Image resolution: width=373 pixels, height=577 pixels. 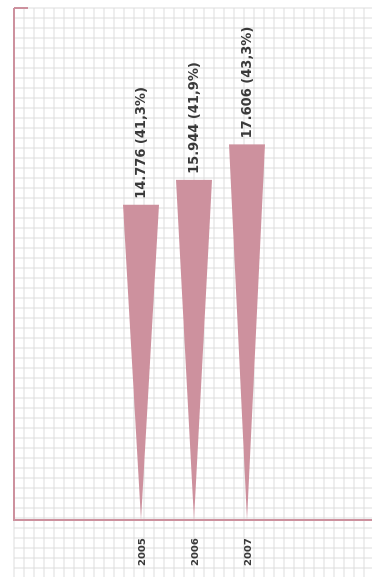 What do you see at coordinates (248, 552) in the screenshot?
I see `x-tick-label-2007: 2007` at bounding box center [248, 552].